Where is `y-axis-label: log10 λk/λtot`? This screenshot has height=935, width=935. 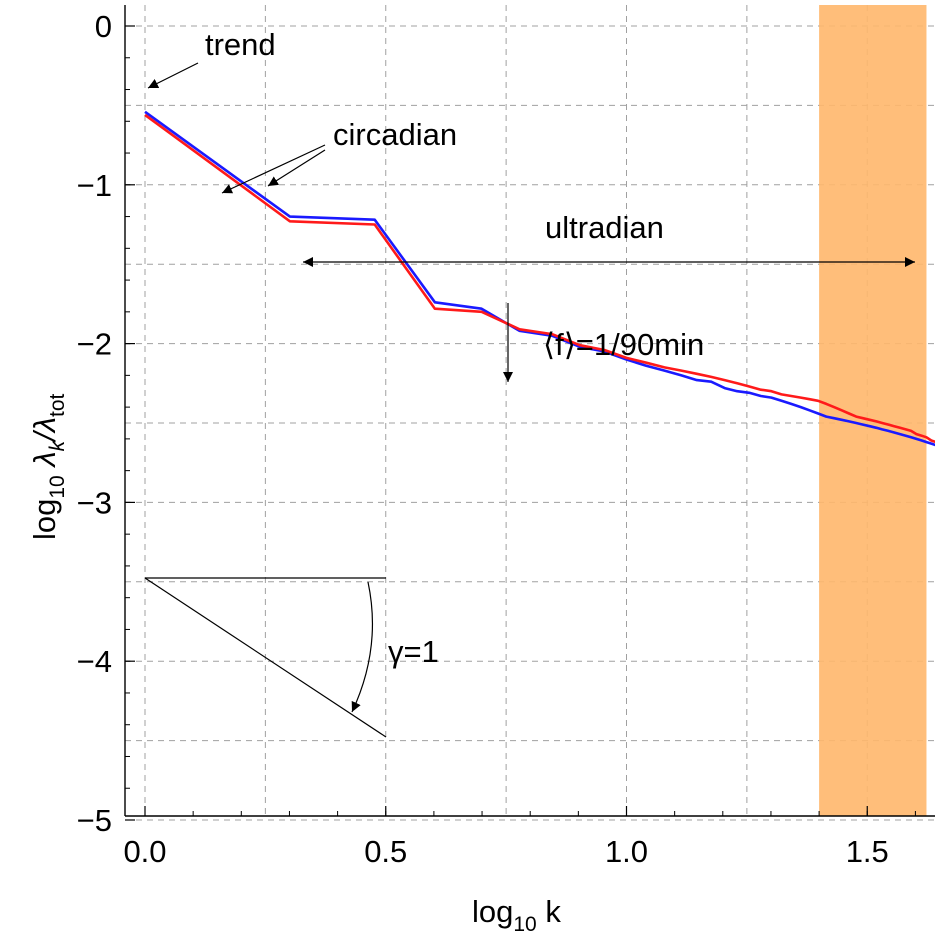 y-axis-label: log10 λk/λtot is located at coordinates (48, 467).